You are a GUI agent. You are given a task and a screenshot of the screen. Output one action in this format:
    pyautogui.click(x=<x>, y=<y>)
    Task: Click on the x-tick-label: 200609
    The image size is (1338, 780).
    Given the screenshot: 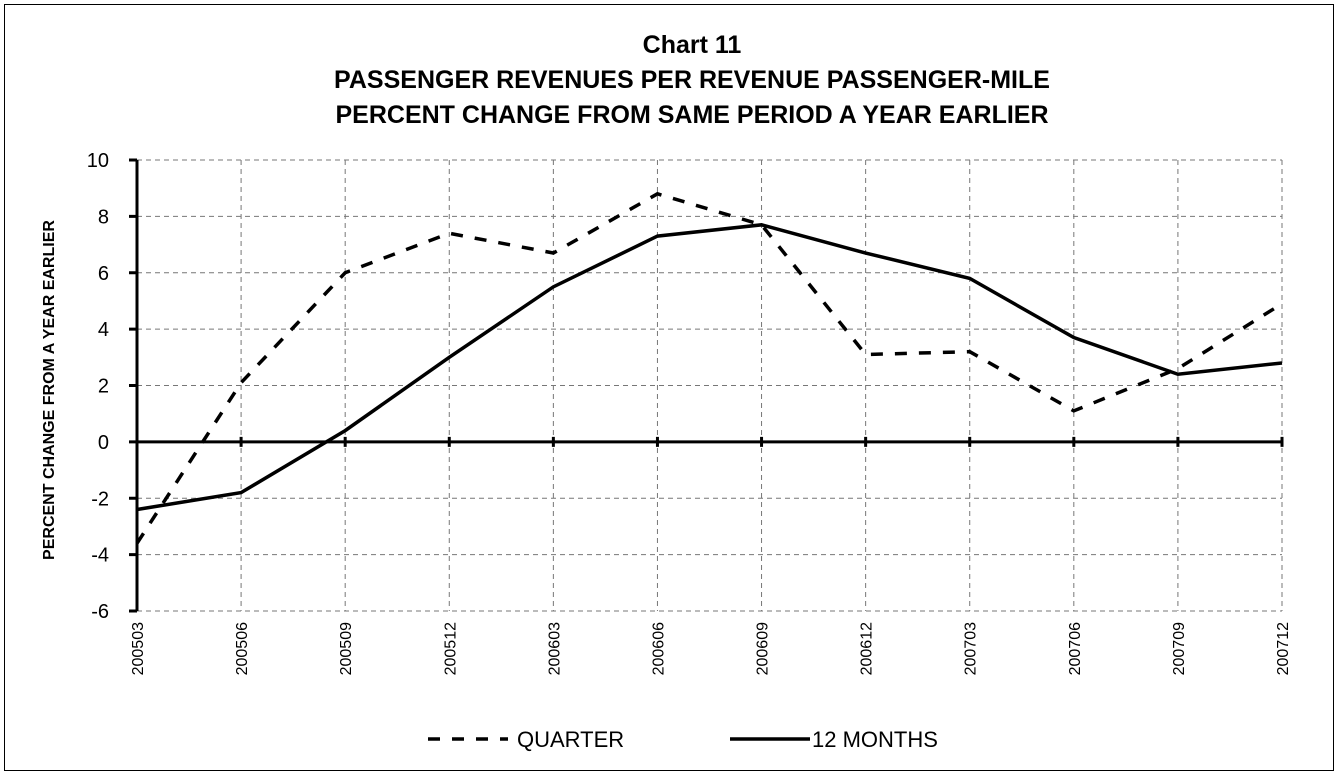 What is the action you would take?
    pyautogui.click(x=763, y=648)
    